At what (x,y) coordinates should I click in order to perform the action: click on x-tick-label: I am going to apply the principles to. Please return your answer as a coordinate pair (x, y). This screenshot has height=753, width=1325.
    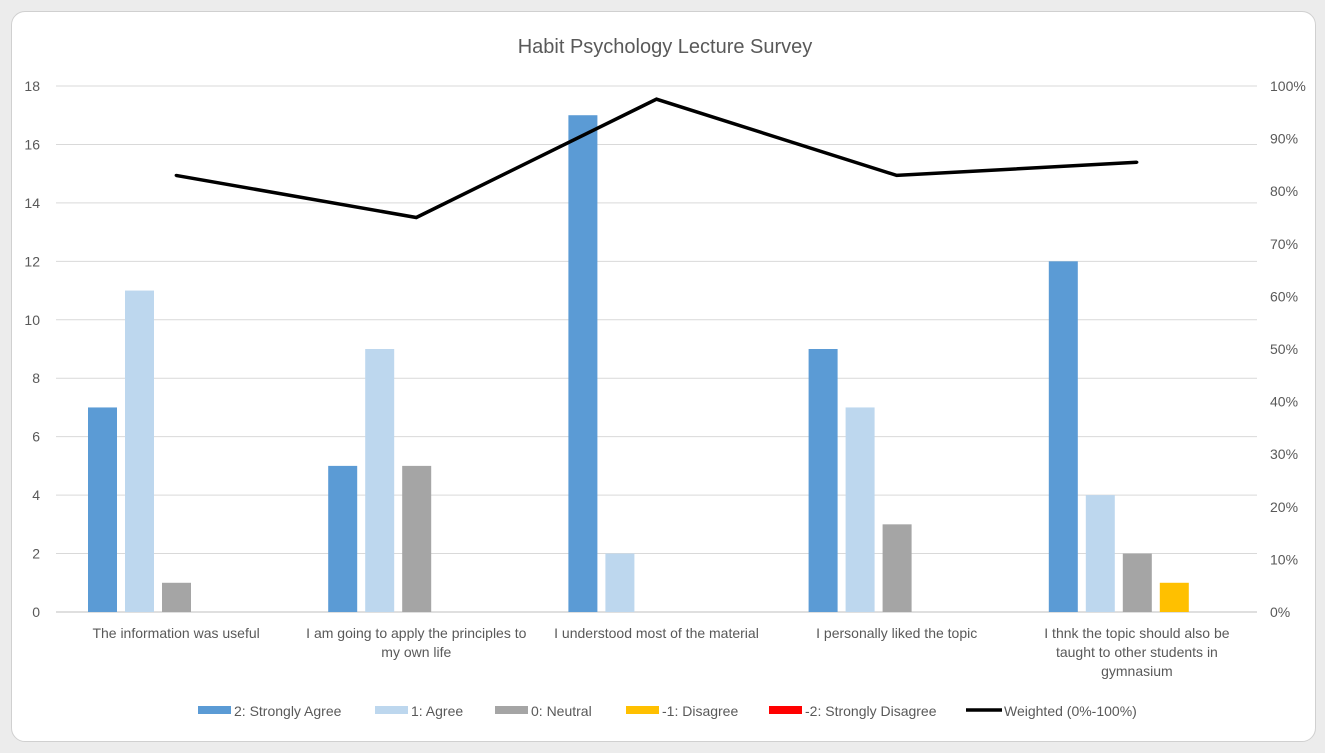
    Looking at the image, I should click on (416, 633).